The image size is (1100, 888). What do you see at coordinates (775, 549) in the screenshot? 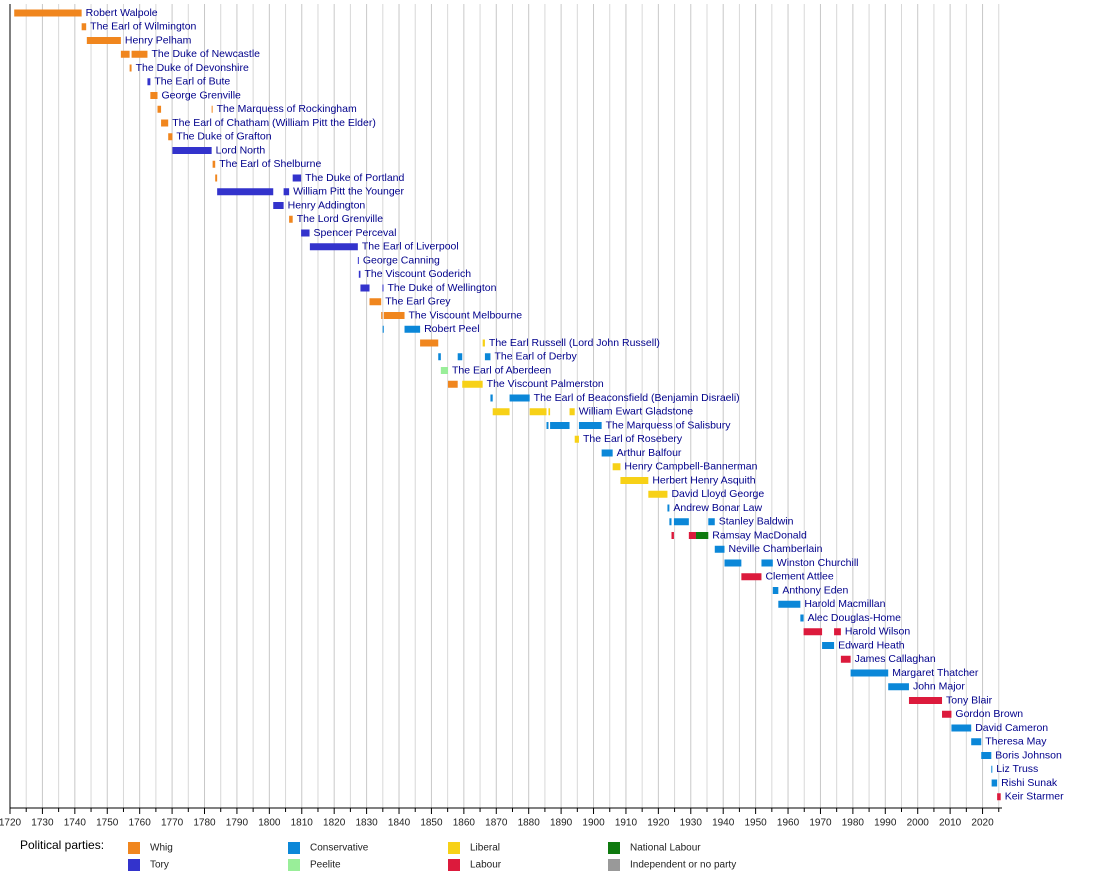
I see `pm-label: Neville Chamberlain` at bounding box center [775, 549].